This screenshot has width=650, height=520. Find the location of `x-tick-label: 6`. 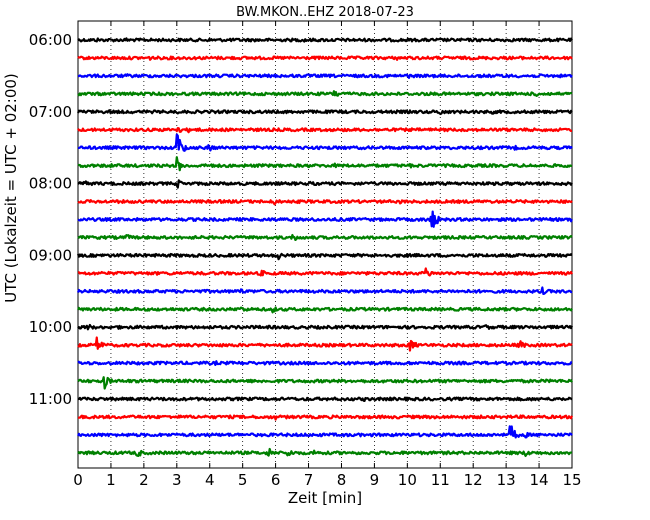

x-tick-label: 6 is located at coordinates (276, 480).